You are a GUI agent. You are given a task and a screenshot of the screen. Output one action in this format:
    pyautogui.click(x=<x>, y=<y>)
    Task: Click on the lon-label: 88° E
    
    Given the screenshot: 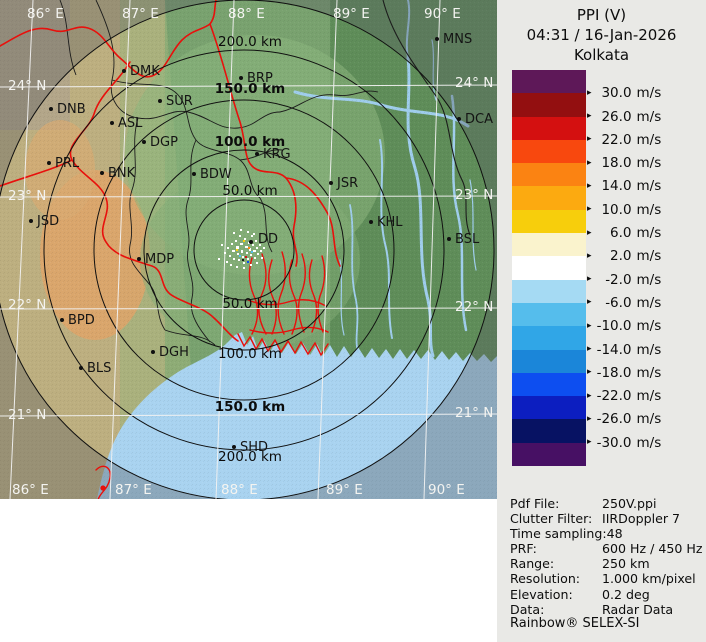 What is the action you would take?
    pyautogui.click(x=239, y=490)
    